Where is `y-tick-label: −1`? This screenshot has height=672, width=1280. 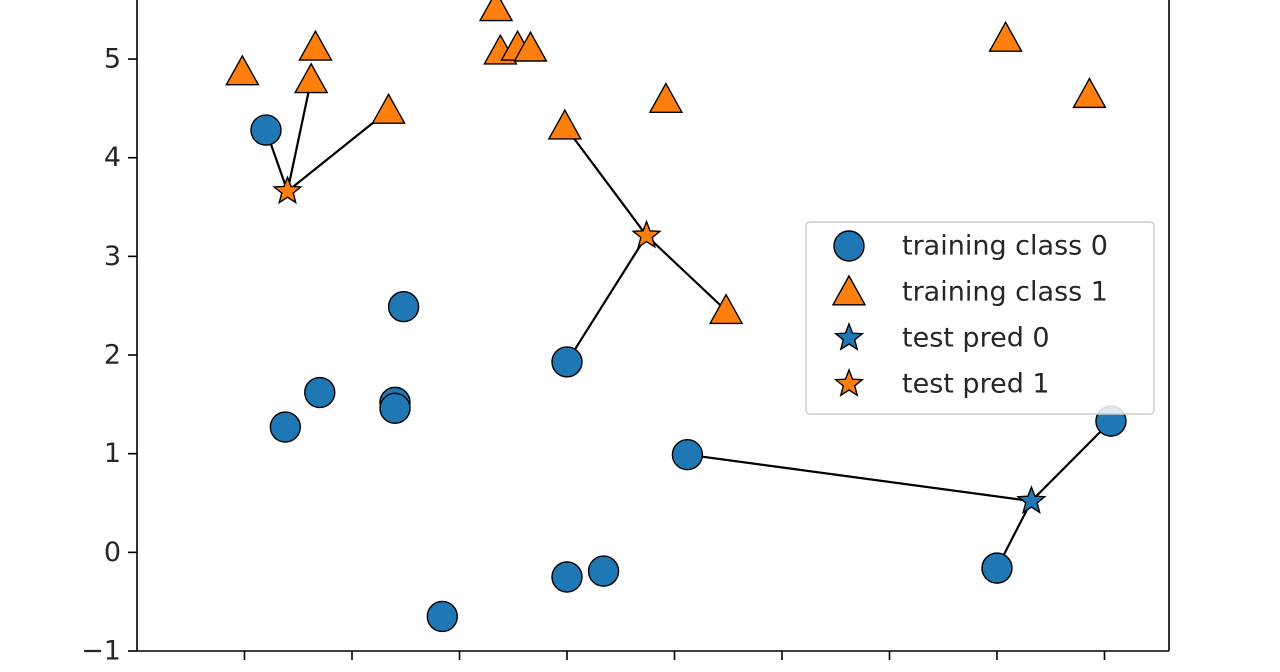 y-tick-label: −1 is located at coordinates (101, 651).